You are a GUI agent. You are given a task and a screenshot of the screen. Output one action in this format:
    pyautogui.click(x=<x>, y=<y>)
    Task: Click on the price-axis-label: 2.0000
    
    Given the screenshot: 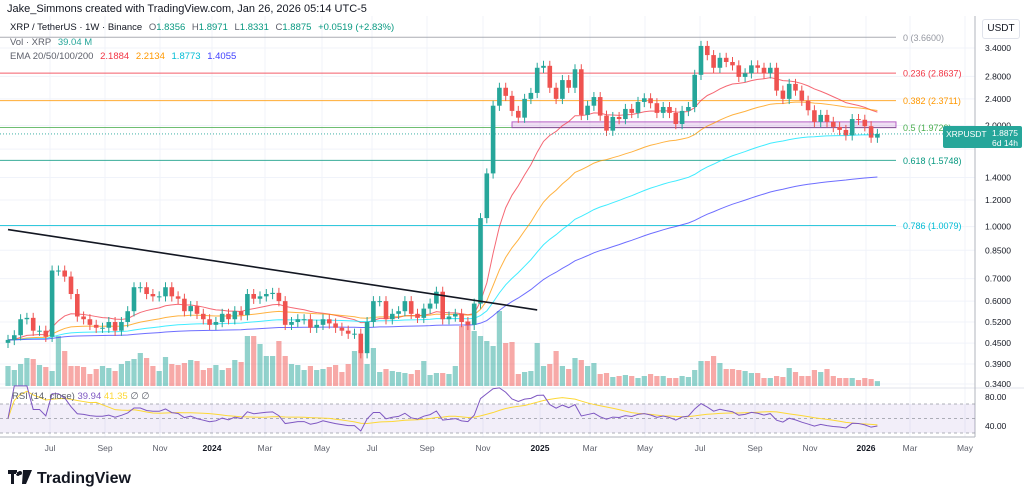 What is the action you would take?
    pyautogui.click(x=998, y=125)
    